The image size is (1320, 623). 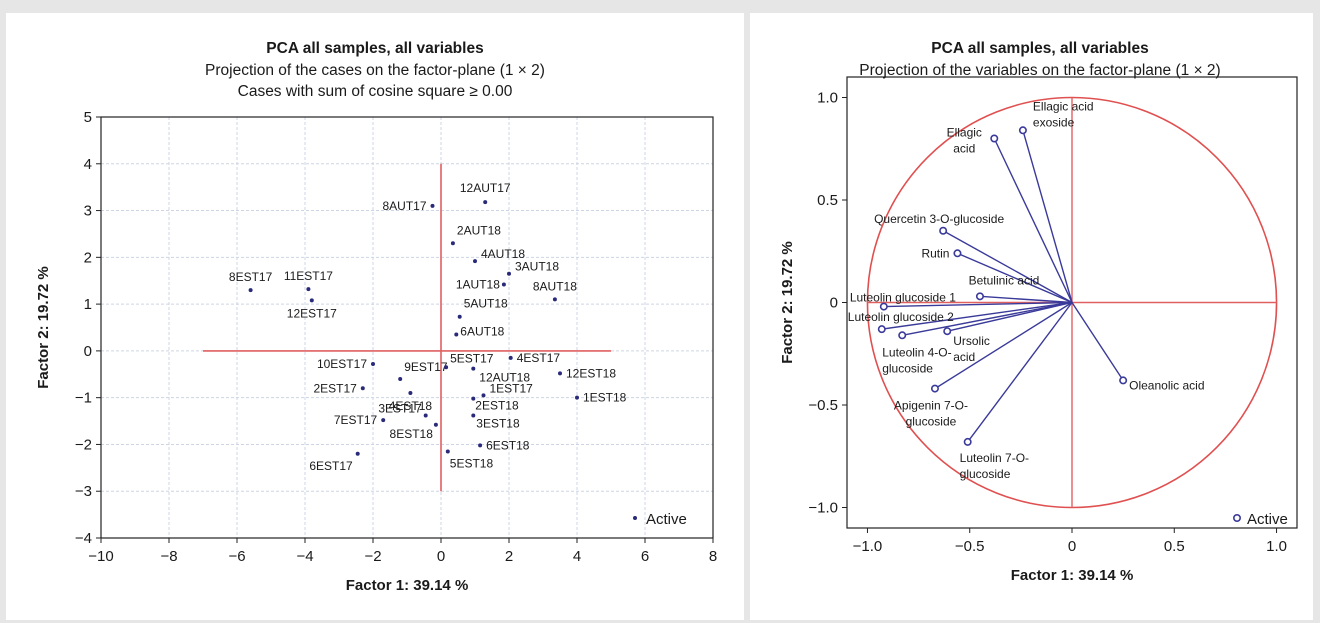 What do you see at coordinates (88, 304) in the screenshot?
I see `y-tick-label: 1` at bounding box center [88, 304].